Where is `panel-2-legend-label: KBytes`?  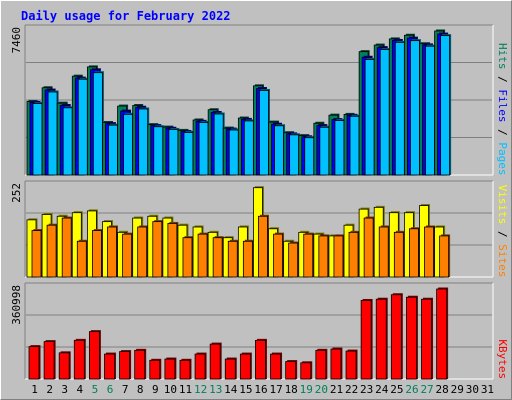
panel-2-legend-label: KBytes is located at coordinates (502, 359).